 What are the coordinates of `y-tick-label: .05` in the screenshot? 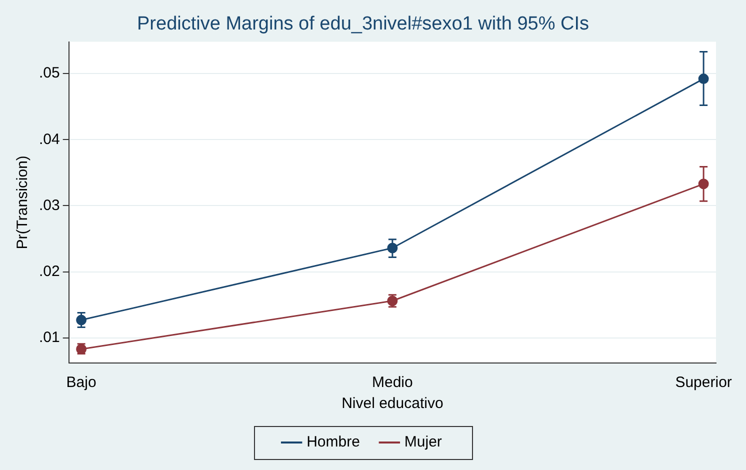 It's located at (49, 73).